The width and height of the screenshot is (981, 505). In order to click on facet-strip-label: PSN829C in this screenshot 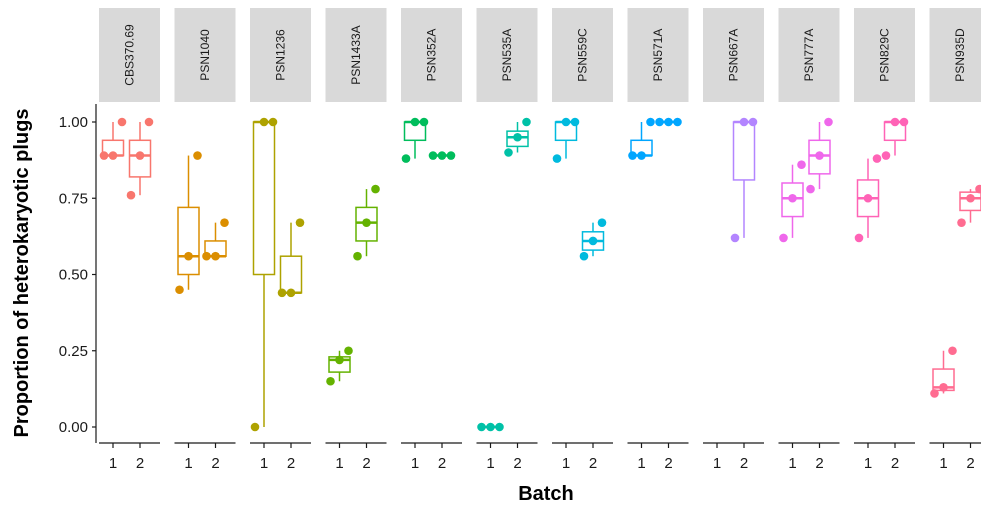, I will do `click(885, 55)`.